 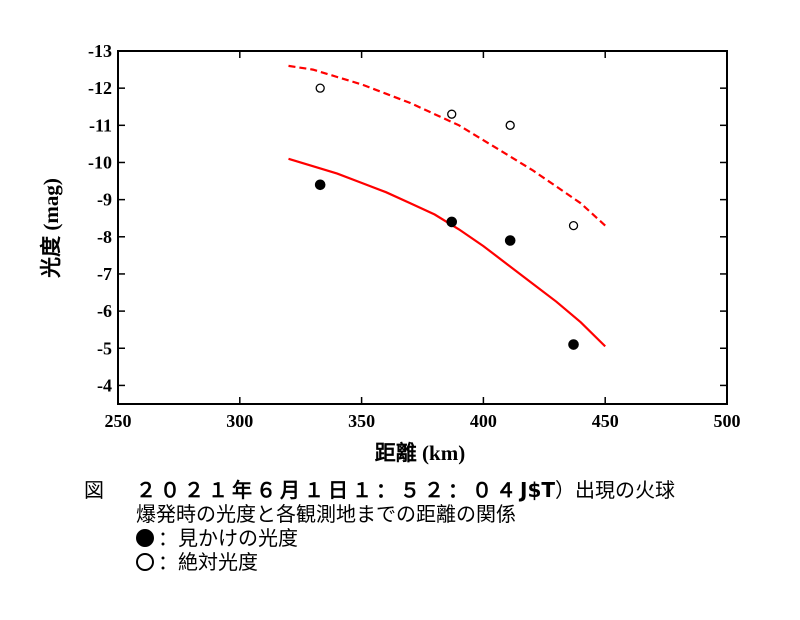 I want to click on y-tick-label: -13, so click(x=100, y=51).